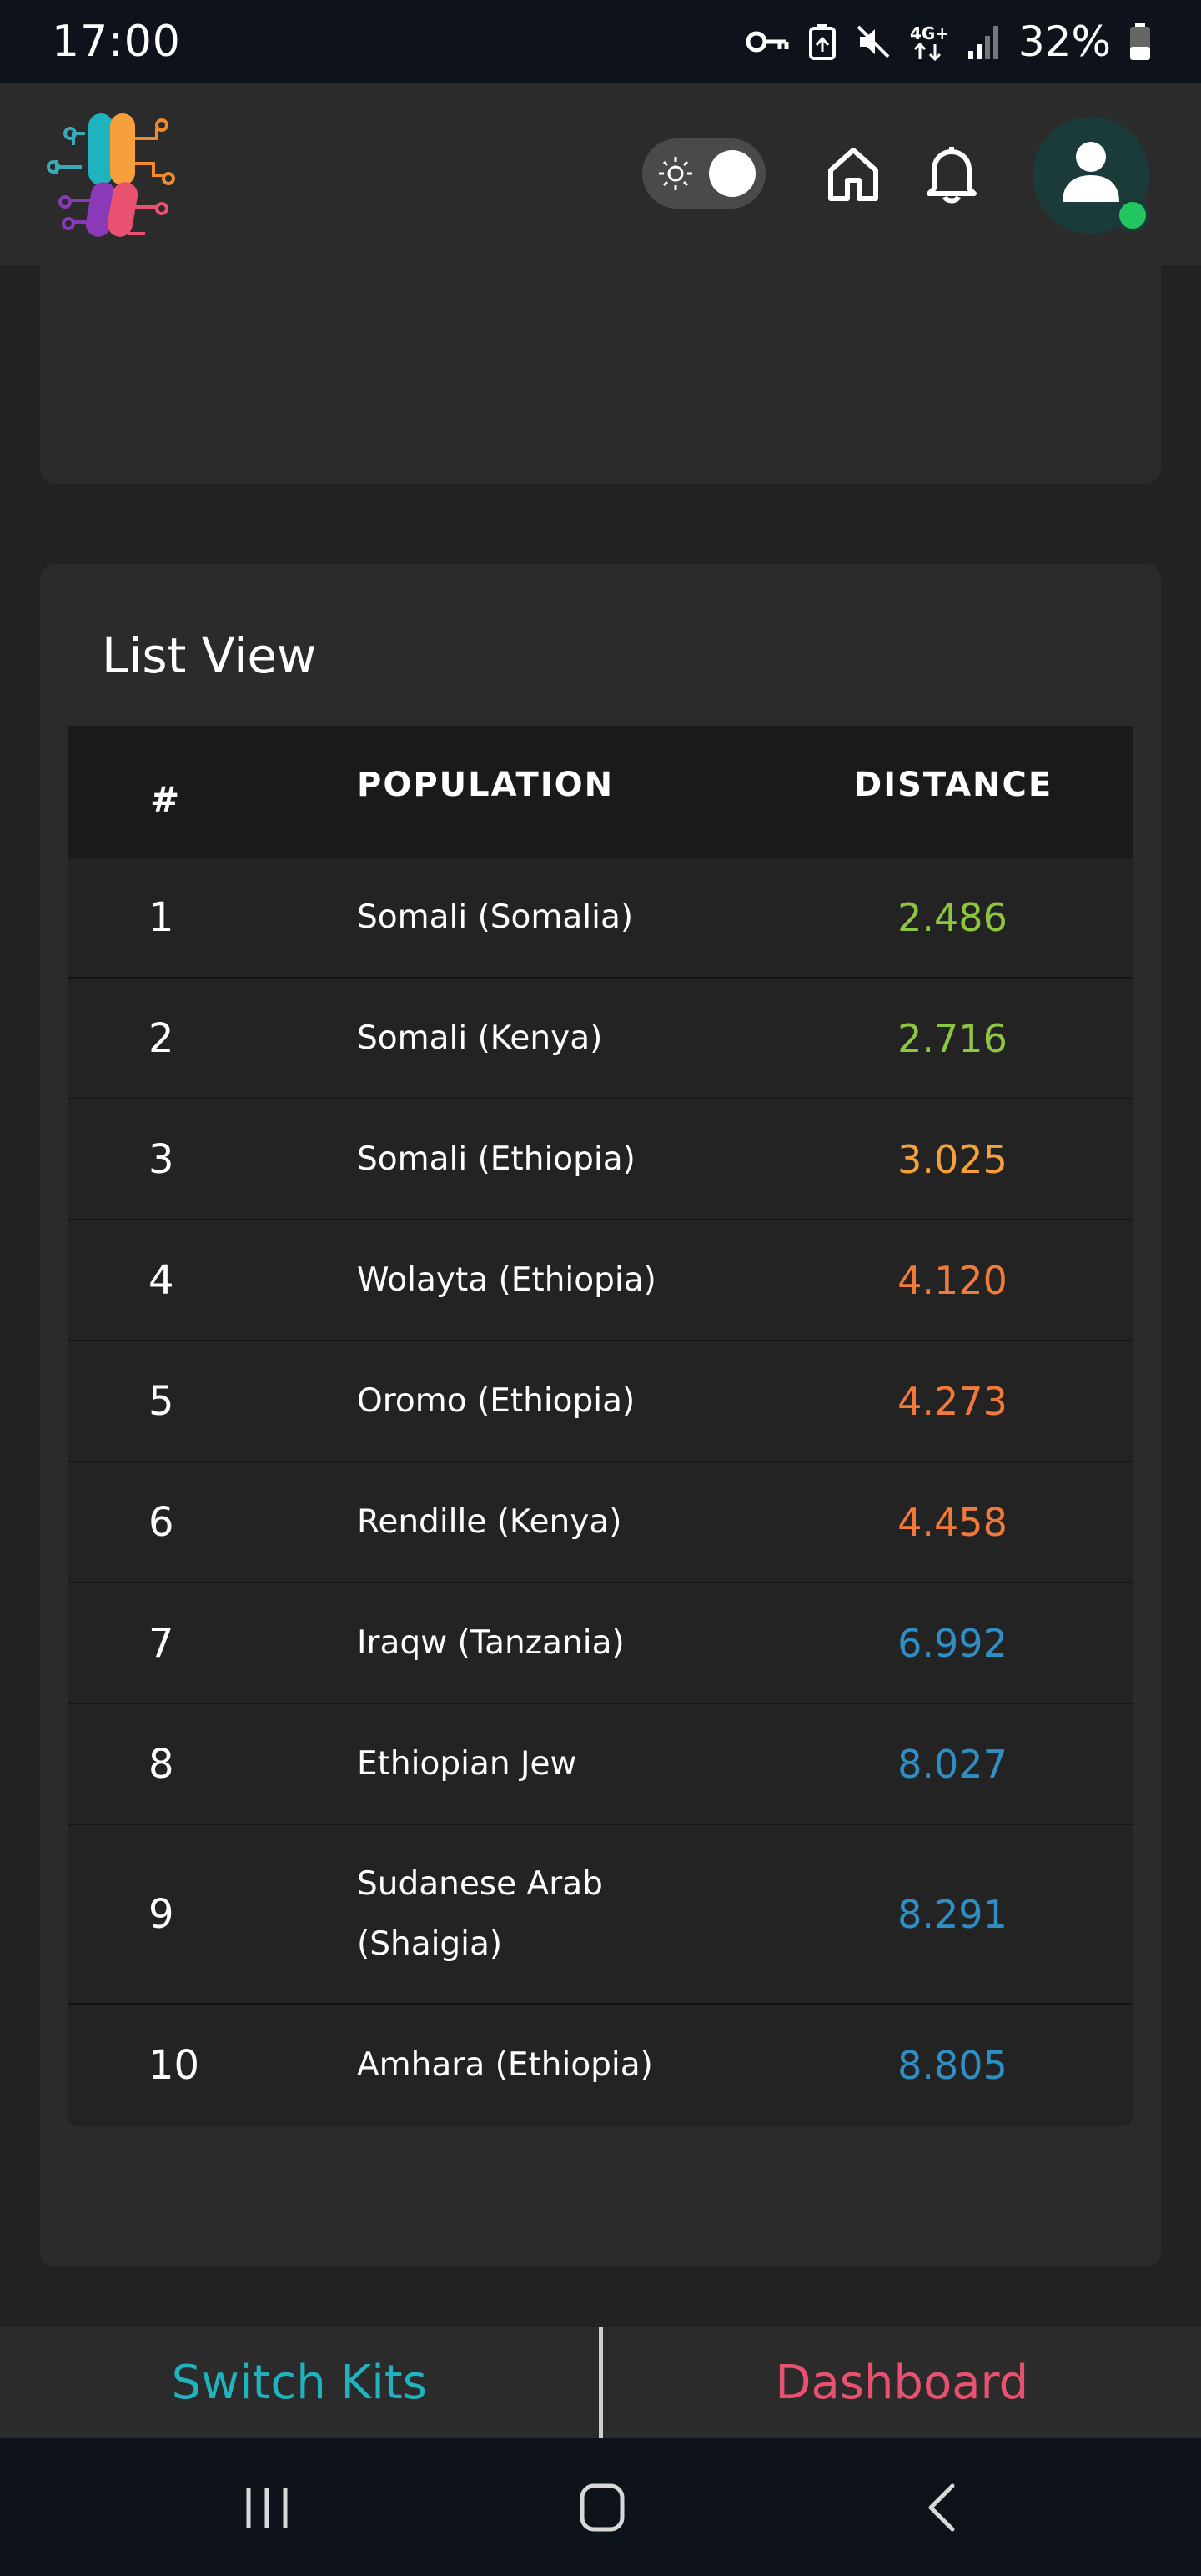 This screenshot has height=2576, width=1201. What do you see at coordinates (953, 1914) in the screenshot?
I see `row-distance: 8.291` at bounding box center [953, 1914].